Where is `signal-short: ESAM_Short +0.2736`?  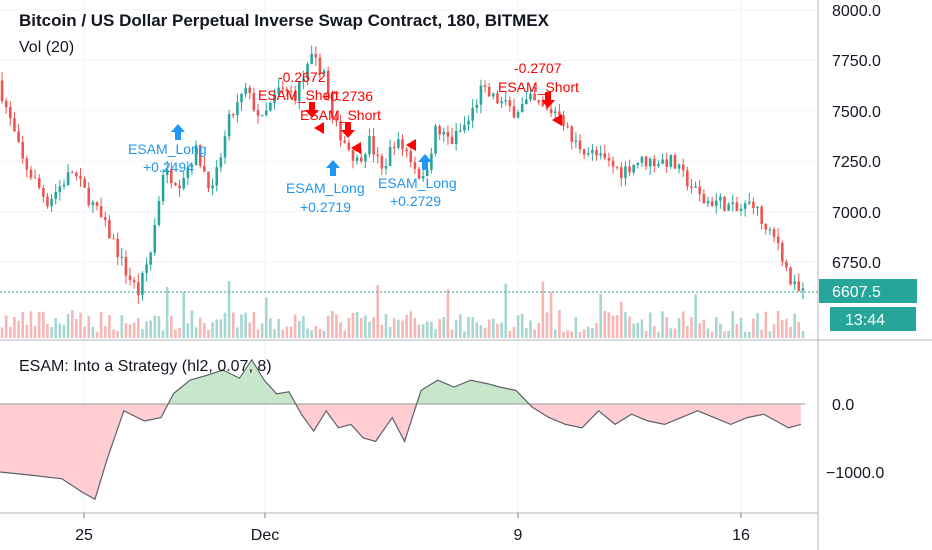 signal-short: ESAM_Short +0.2736 is located at coordinates (340, 121).